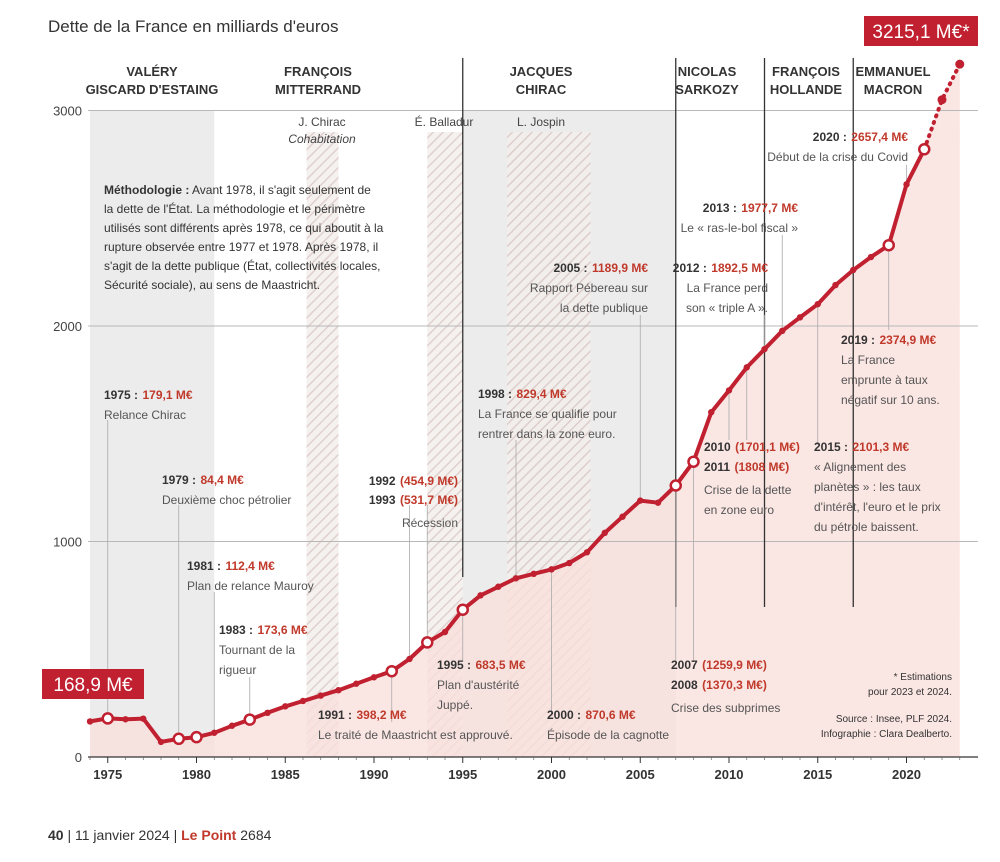 The width and height of the screenshot is (1000, 862). I want to click on note-line: Infographie : Clara Dealberto., so click(886, 734).